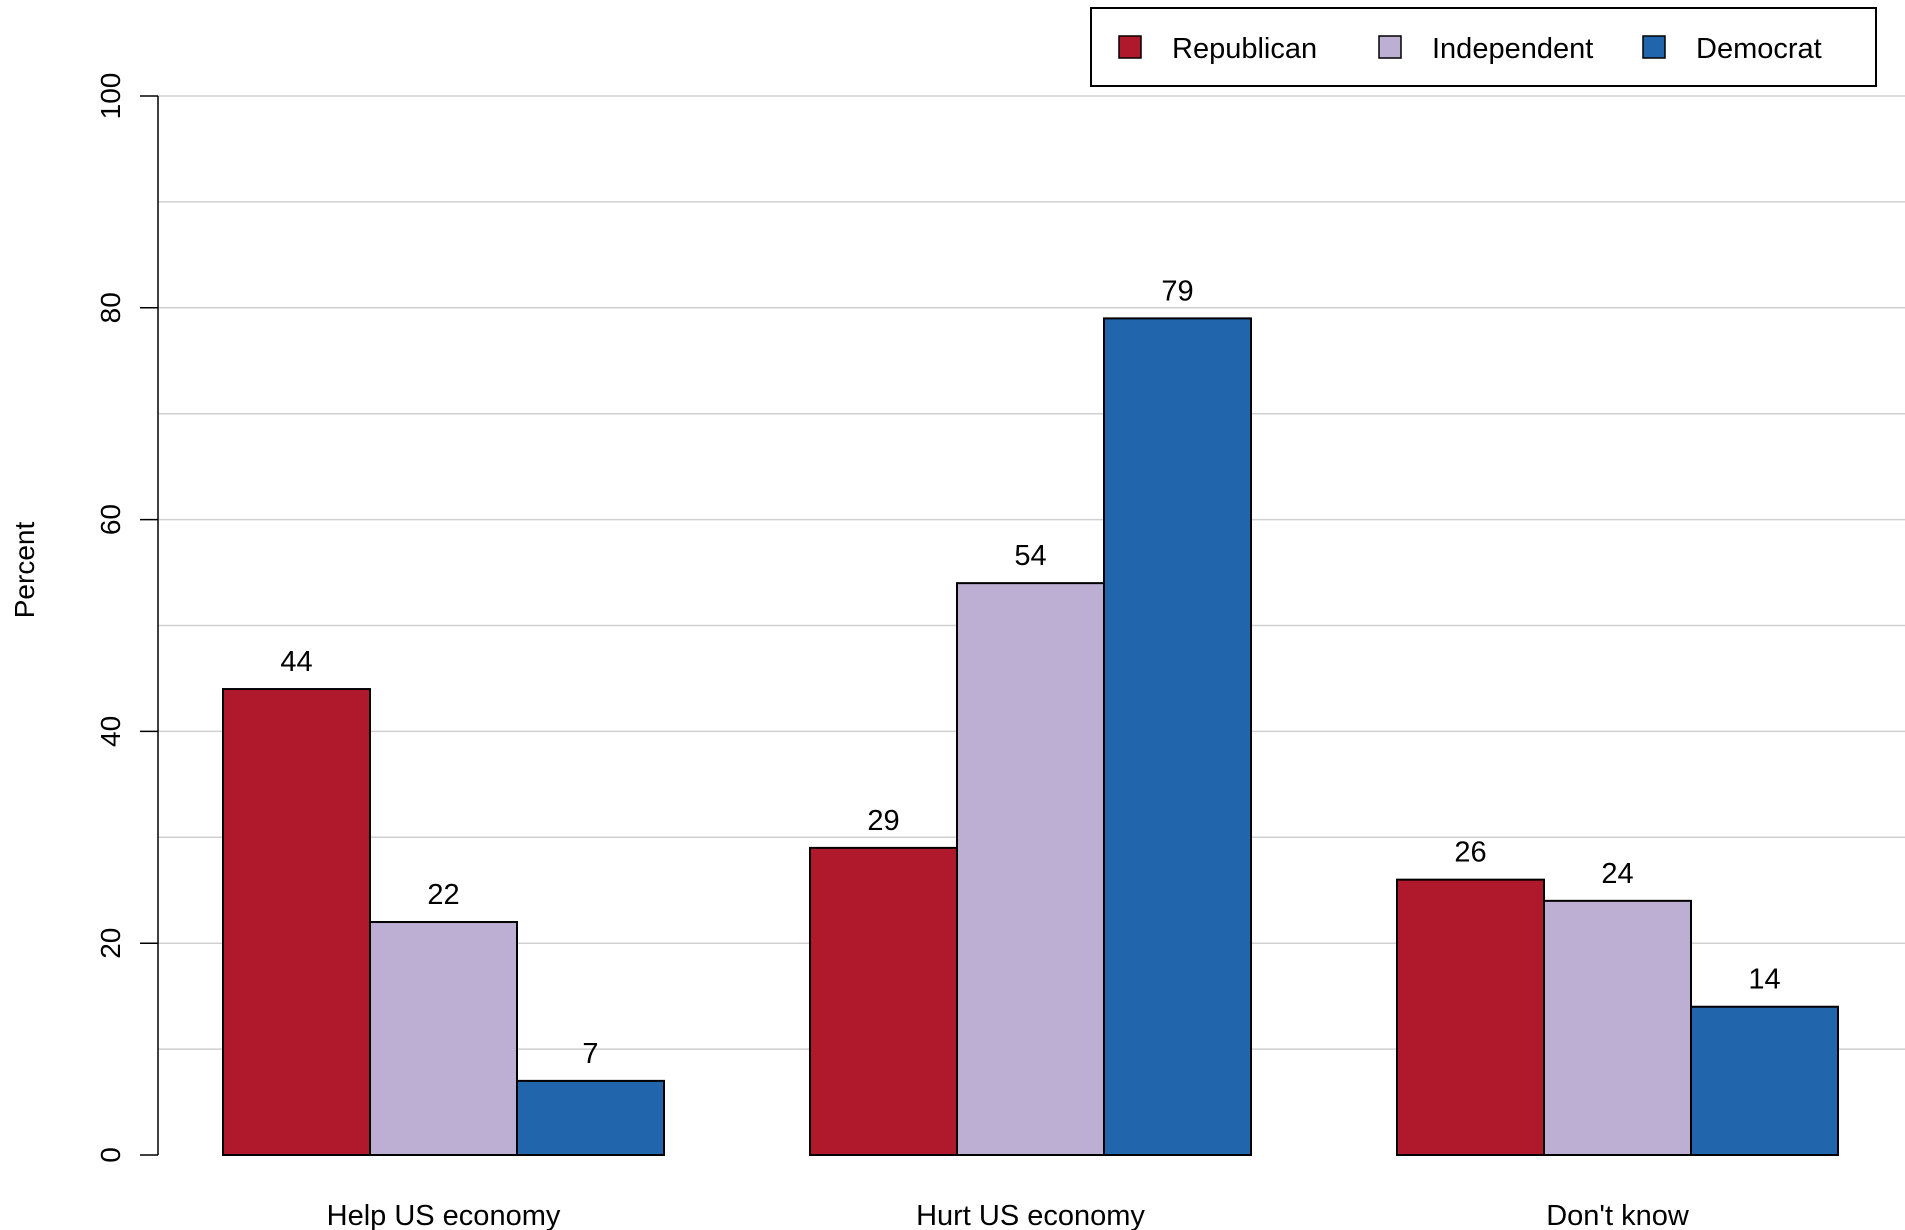 The width and height of the screenshot is (1905, 1230). I want to click on data-label: 26, so click(1470, 853).